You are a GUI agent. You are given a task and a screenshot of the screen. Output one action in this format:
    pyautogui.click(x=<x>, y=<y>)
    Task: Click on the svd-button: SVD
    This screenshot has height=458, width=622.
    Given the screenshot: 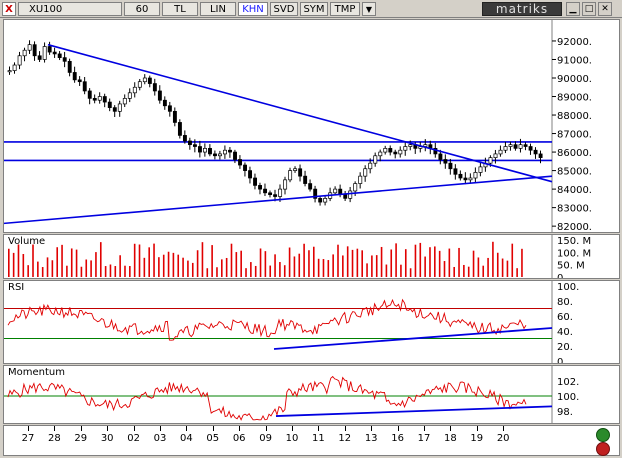 What is the action you would take?
    pyautogui.click(x=284, y=9)
    